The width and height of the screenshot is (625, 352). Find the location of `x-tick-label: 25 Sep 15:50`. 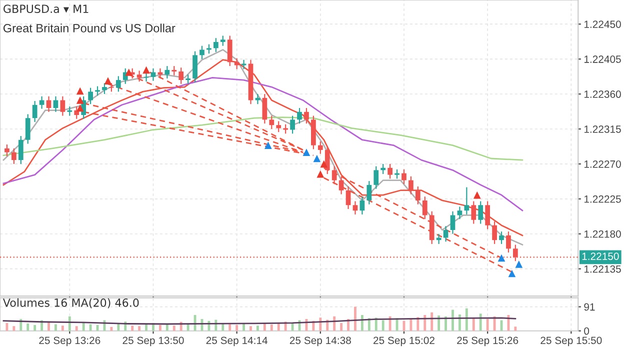

x-tick-label: 25 Sep 15:50 is located at coordinates (571, 341).